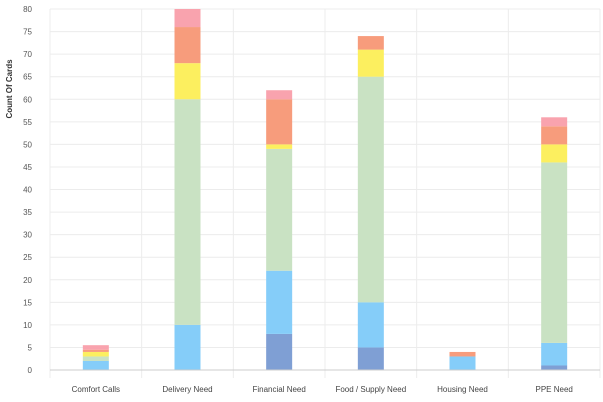 This screenshot has height=402, width=603. I want to click on y-tick-label: 5, so click(30, 347).